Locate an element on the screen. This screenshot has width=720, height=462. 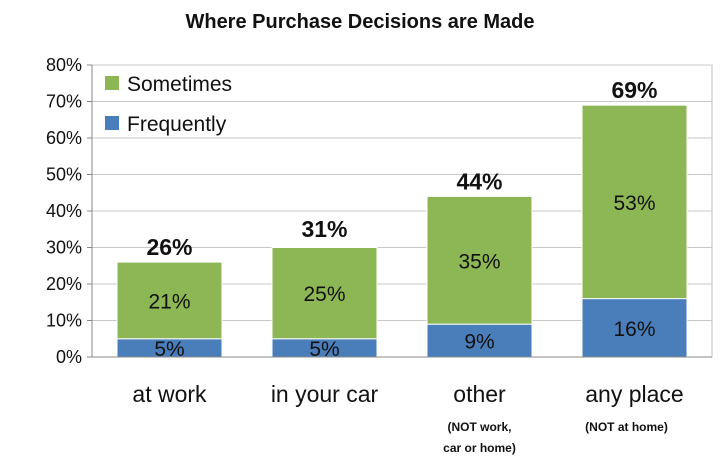
legend-swatch-sometimes is located at coordinates (112, 83).